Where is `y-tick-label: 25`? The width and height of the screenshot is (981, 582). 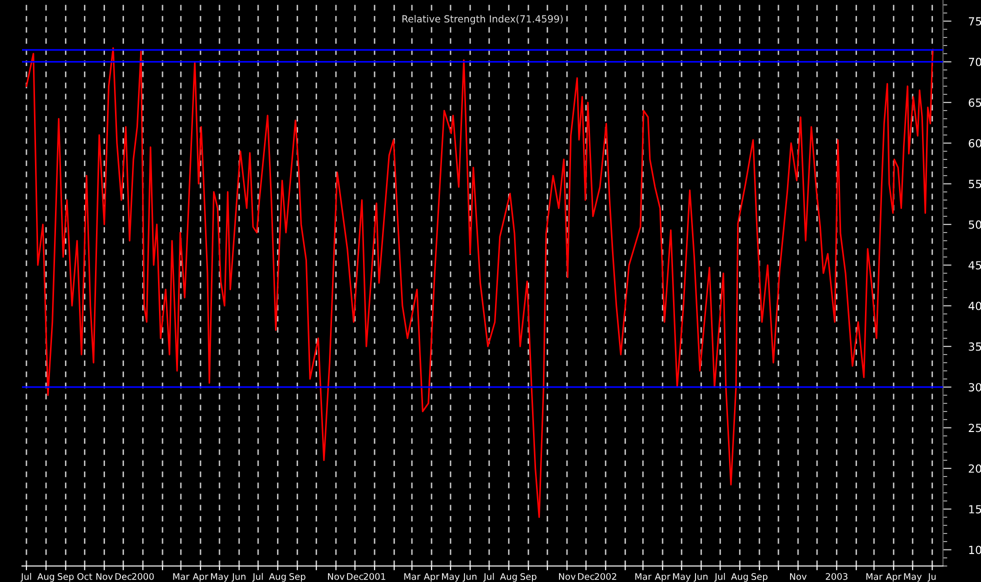 y-tick-label: 25 is located at coordinates (974, 428).